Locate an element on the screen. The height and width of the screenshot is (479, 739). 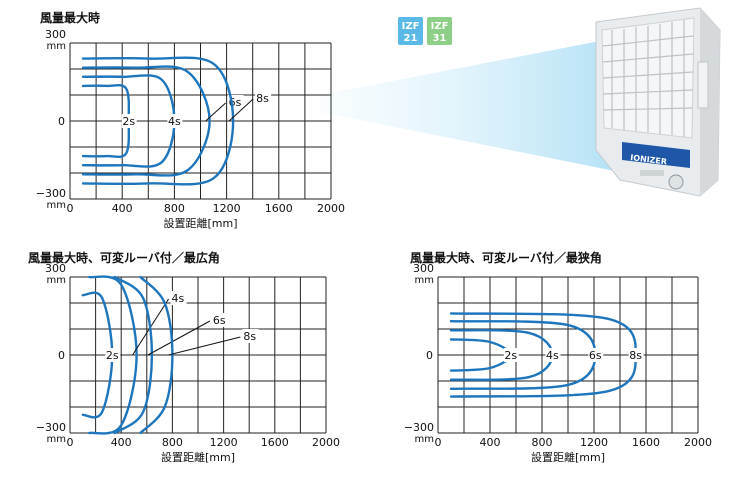
model-badge-izf21: IZF 21 is located at coordinates (410, 31).